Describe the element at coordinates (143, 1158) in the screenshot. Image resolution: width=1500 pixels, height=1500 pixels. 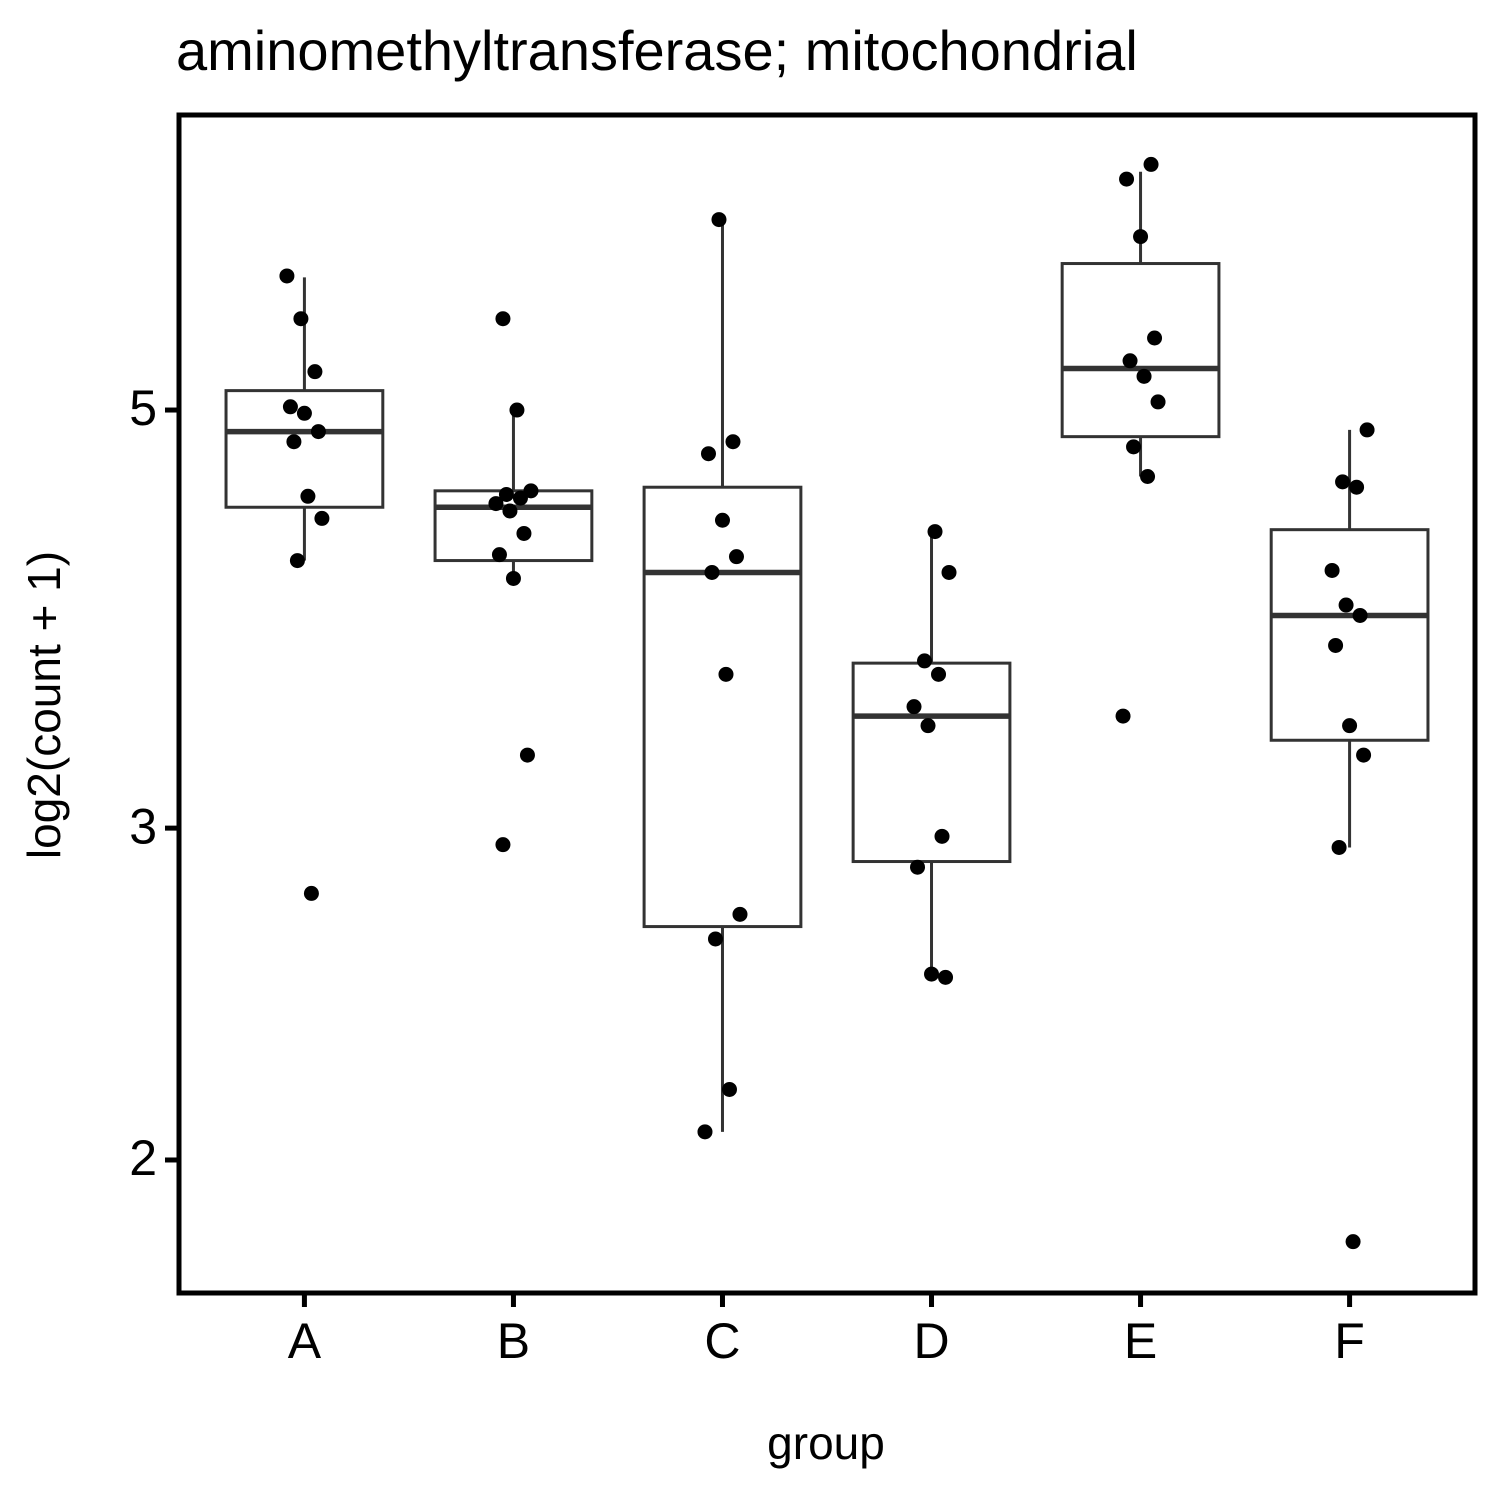
I see `y-tick-label: 2` at that location.